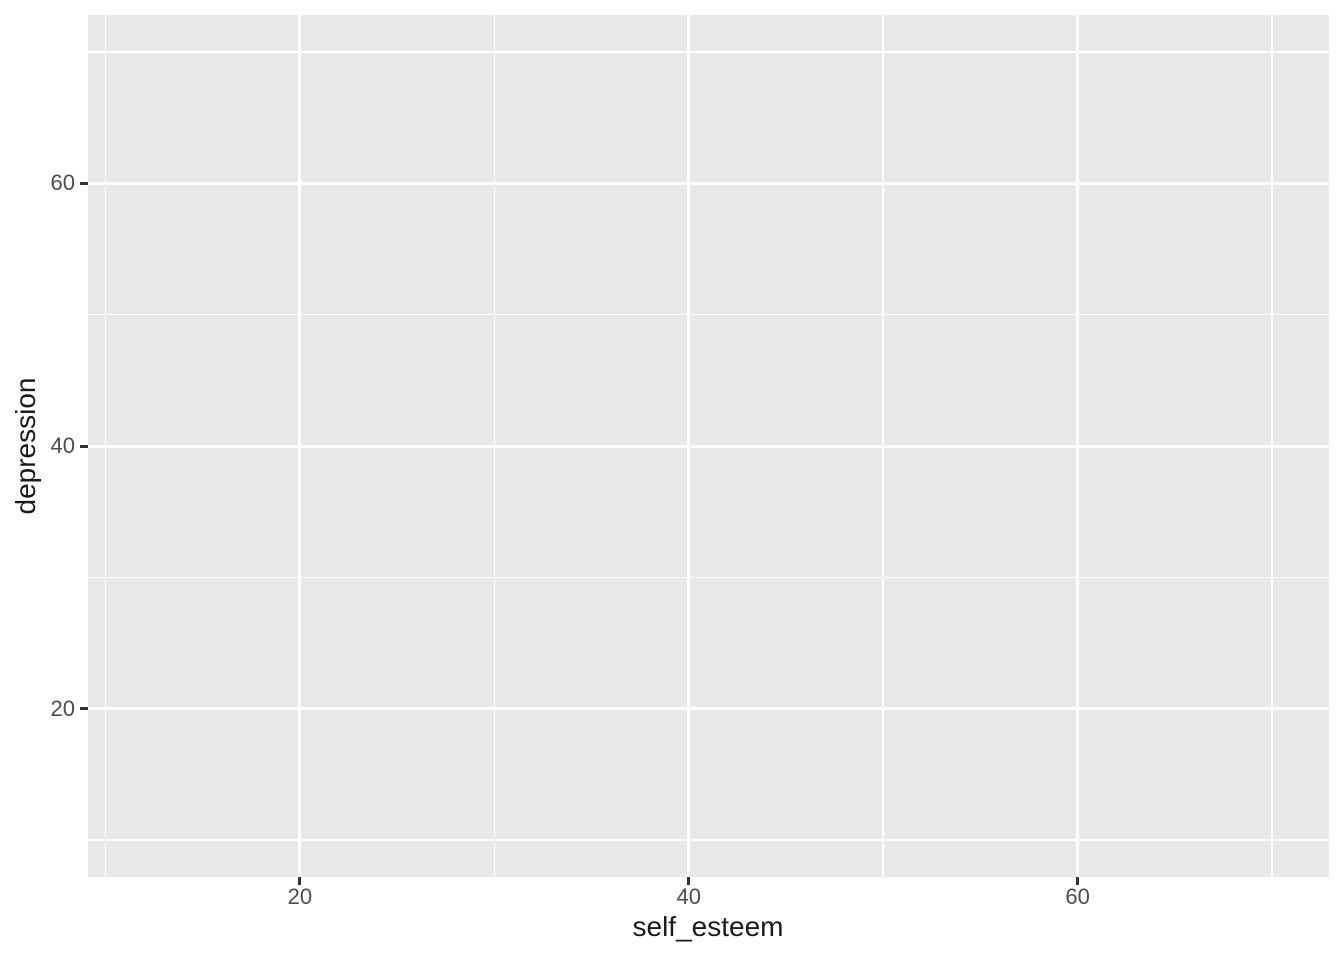  What do you see at coordinates (1077, 896) in the screenshot?
I see `x-tick-label: 60` at bounding box center [1077, 896].